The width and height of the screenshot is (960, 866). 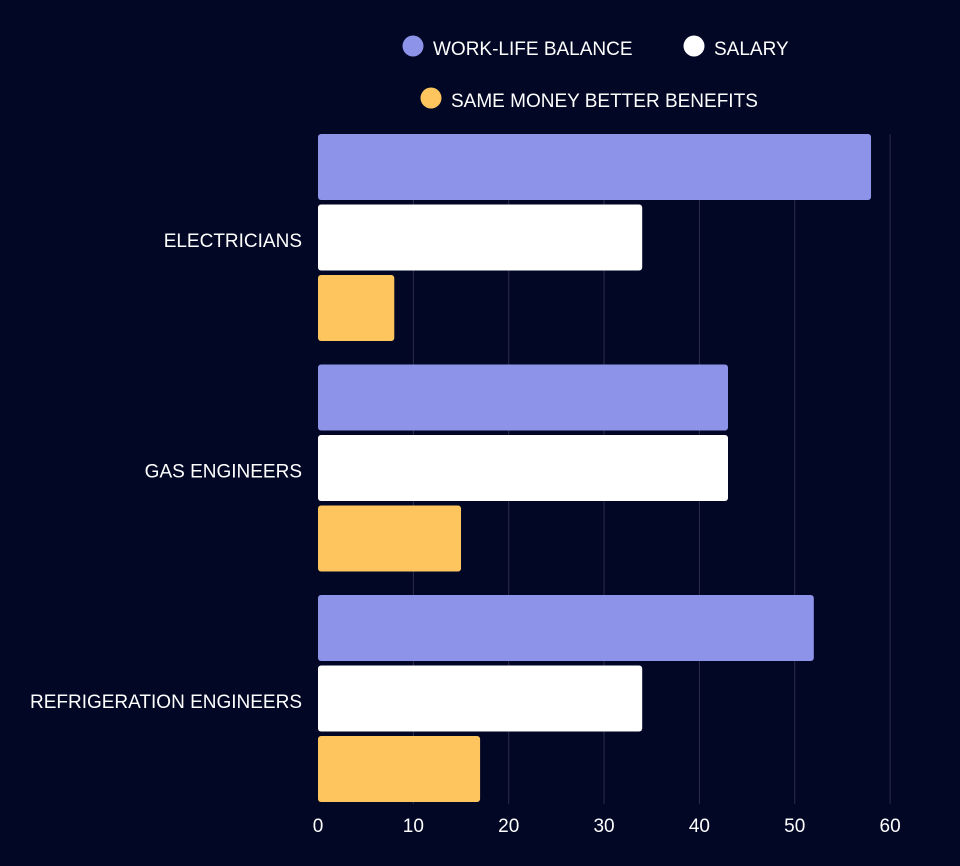 What do you see at coordinates (480, 237) in the screenshot?
I see `bar-electricians-salary` at bounding box center [480, 237].